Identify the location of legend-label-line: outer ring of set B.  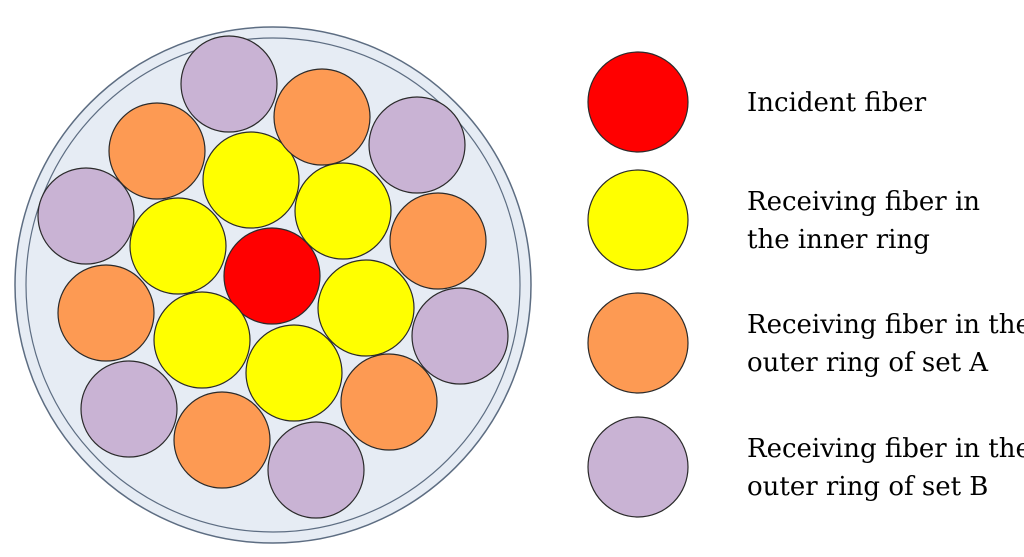
(867, 487).